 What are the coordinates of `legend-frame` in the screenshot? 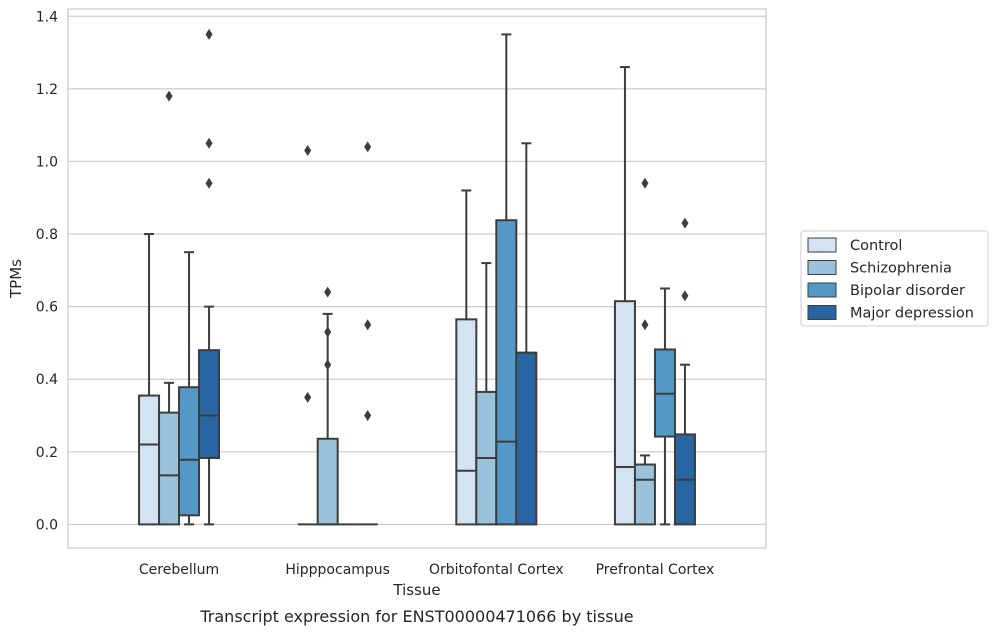 It's located at (894, 278).